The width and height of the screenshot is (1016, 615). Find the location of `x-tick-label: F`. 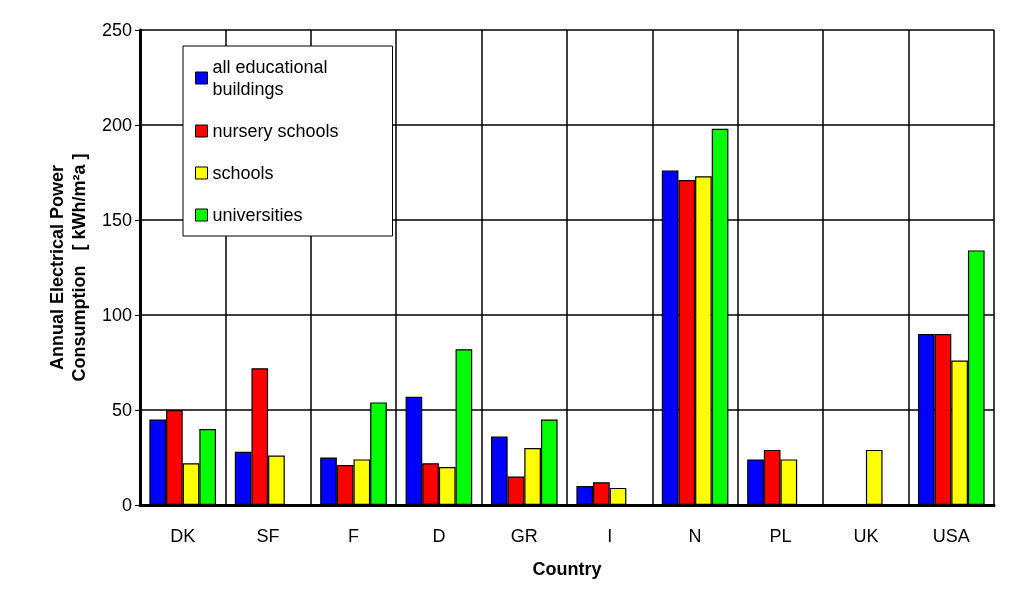

x-tick-label: F is located at coordinates (353, 536).